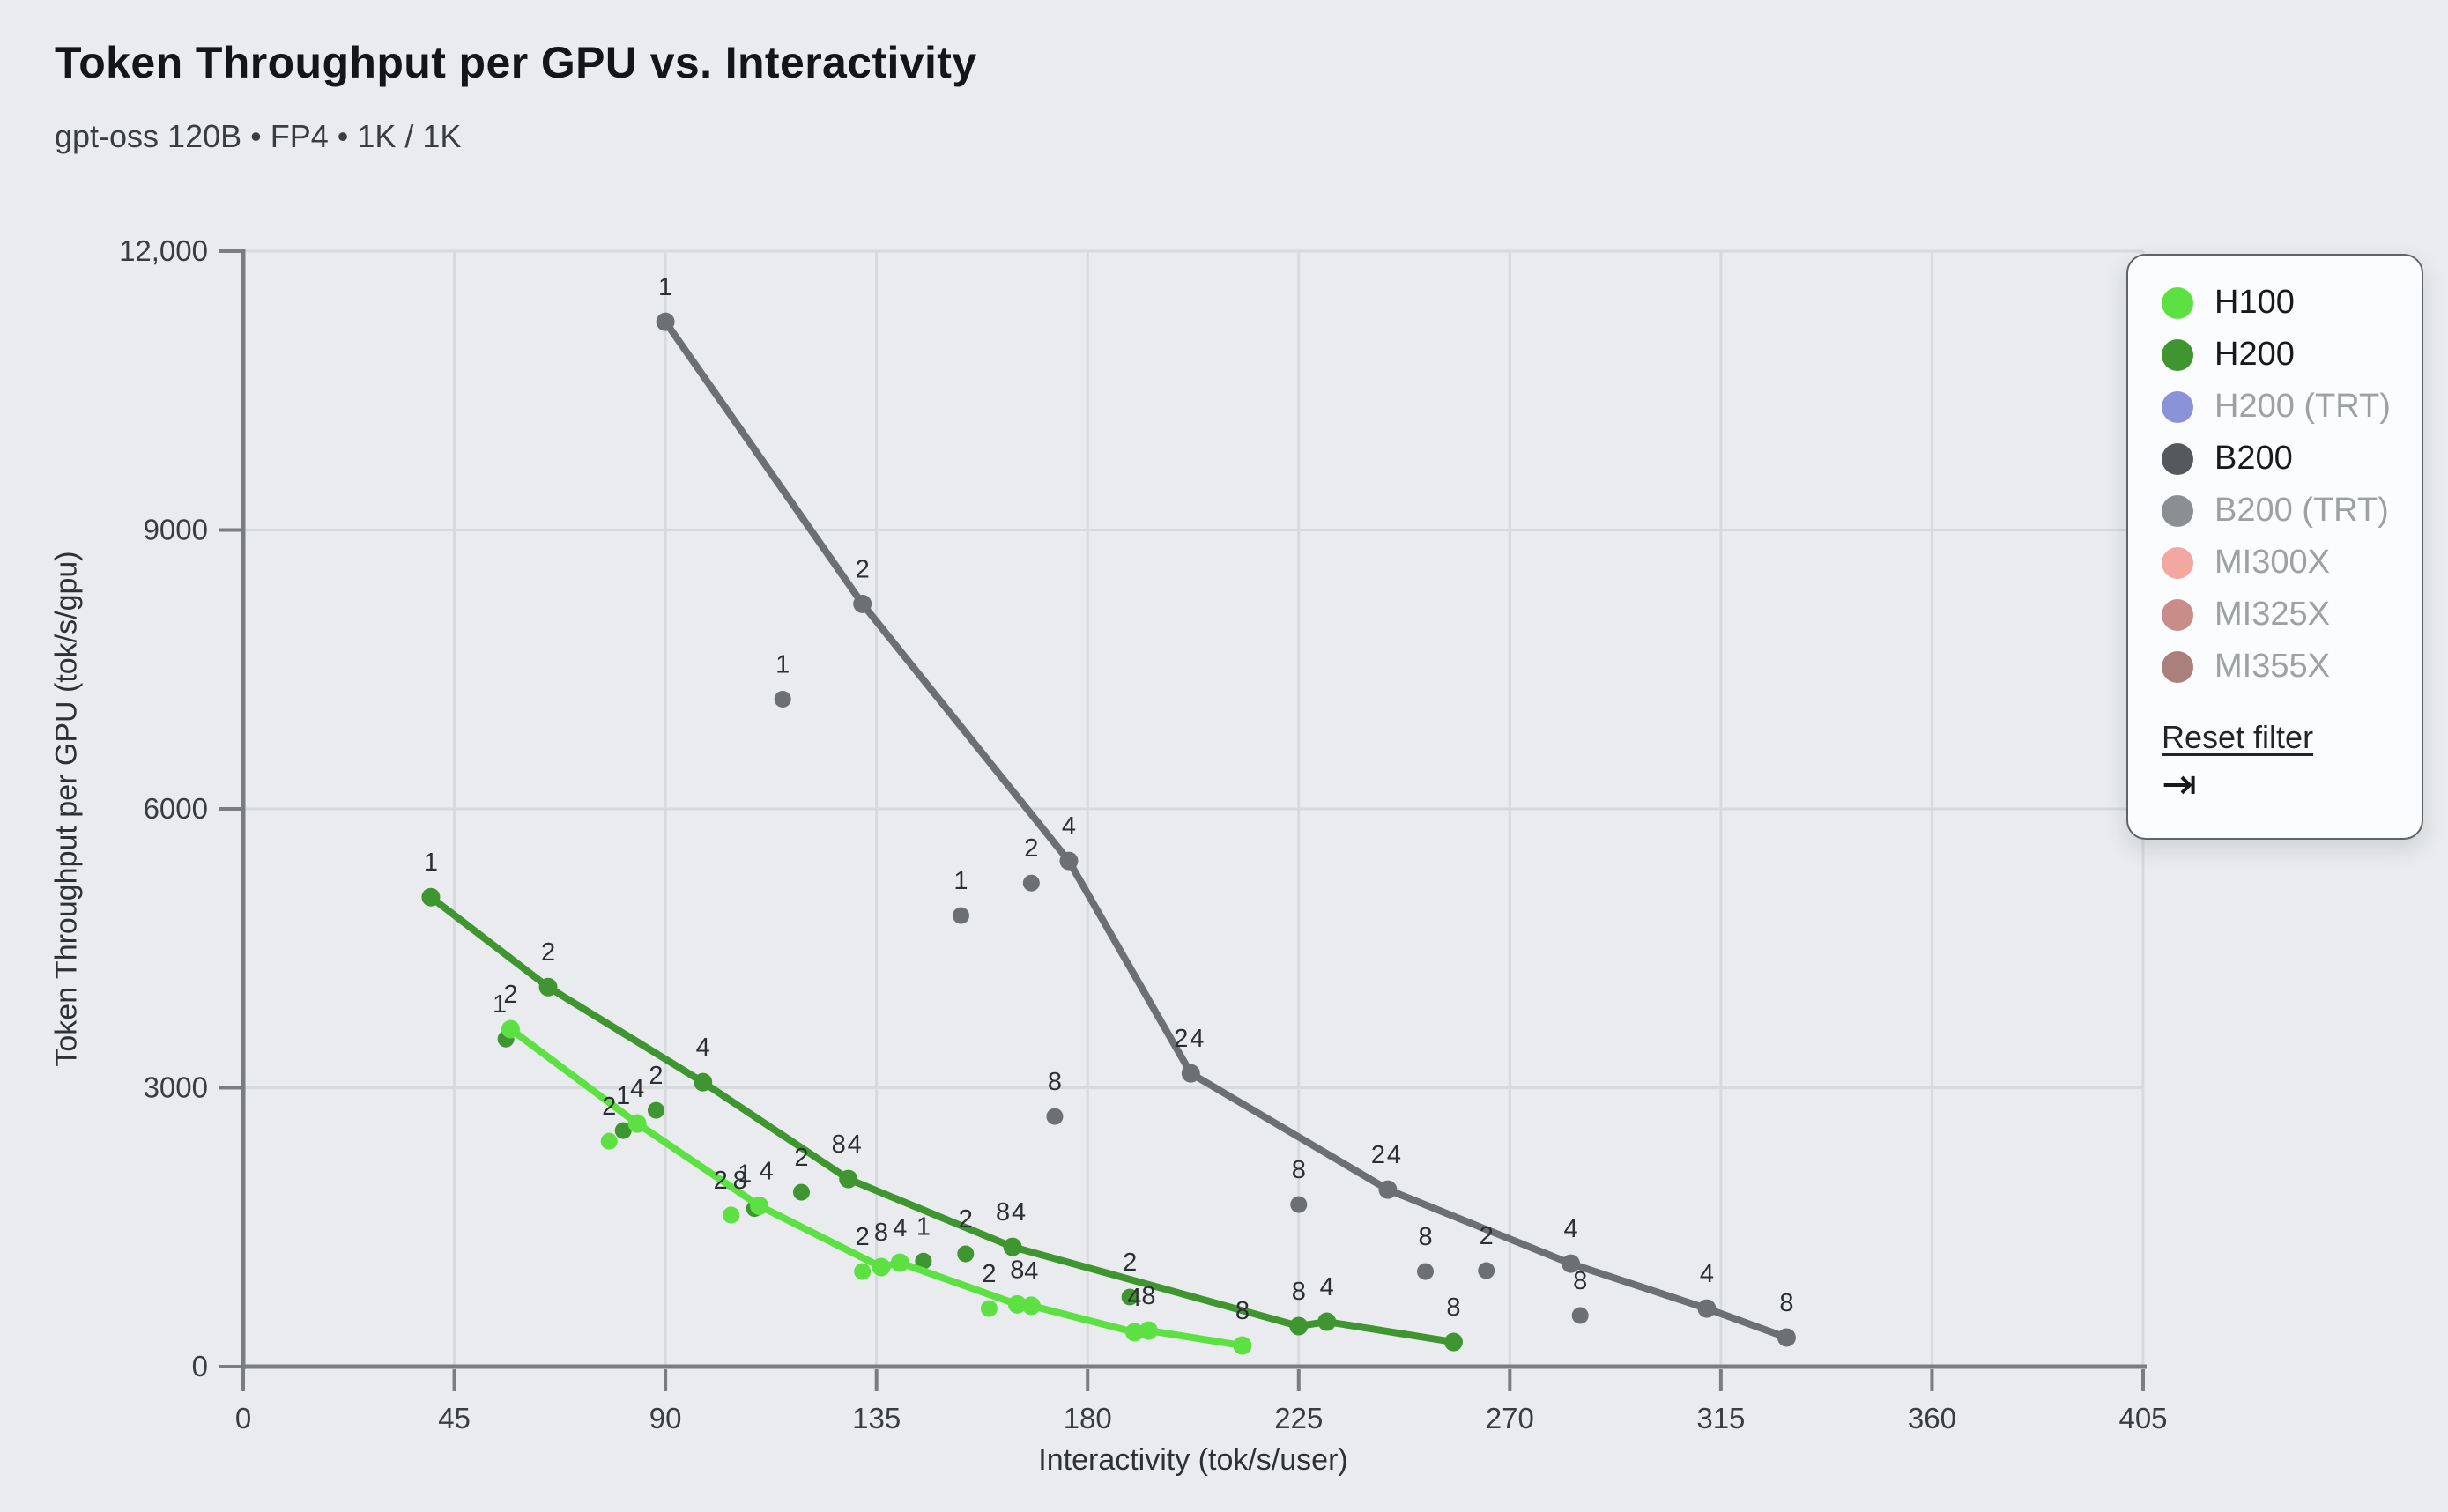 The image size is (2448, 1512). What do you see at coordinates (1299, 1292) in the screenshot?
I see `point-label-h200-5: 8` at bounding box center [1299, 1292].